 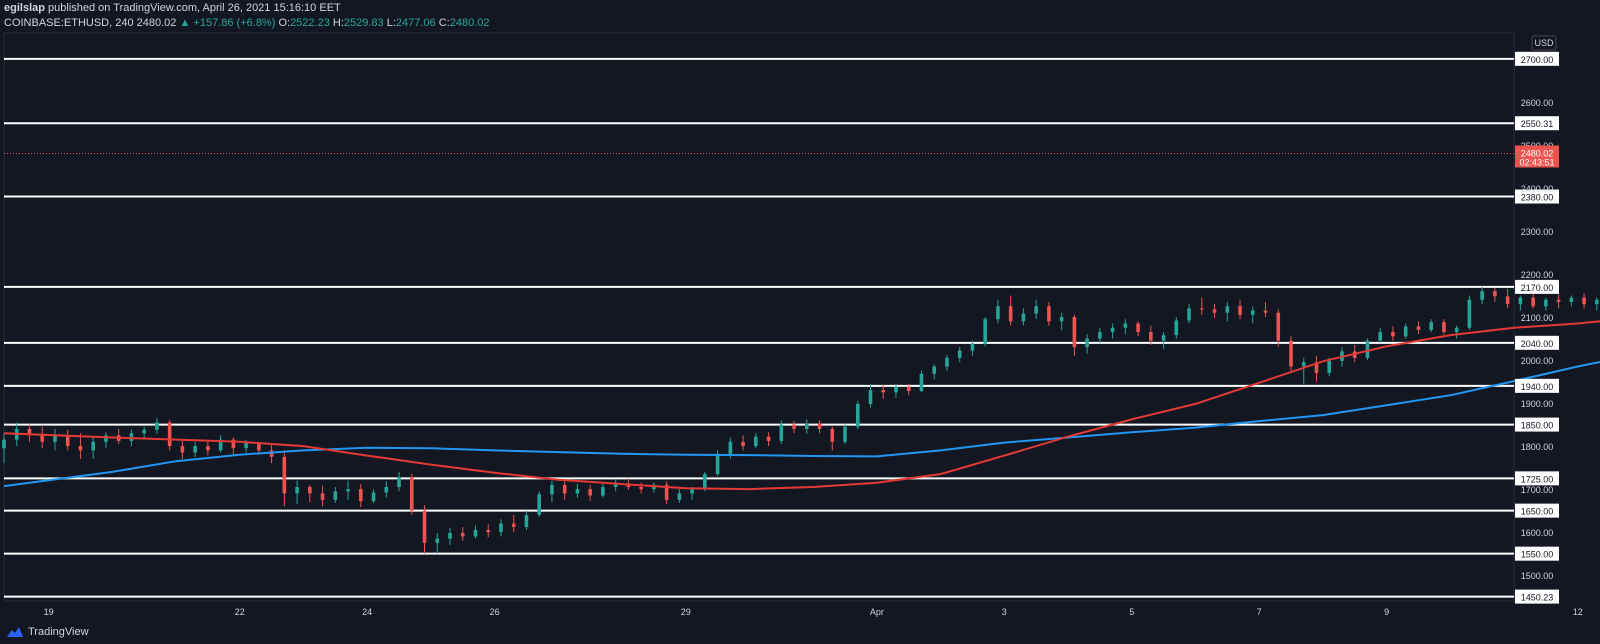 I want to click on last-price: 2480.02, so click(x=156, y=23).